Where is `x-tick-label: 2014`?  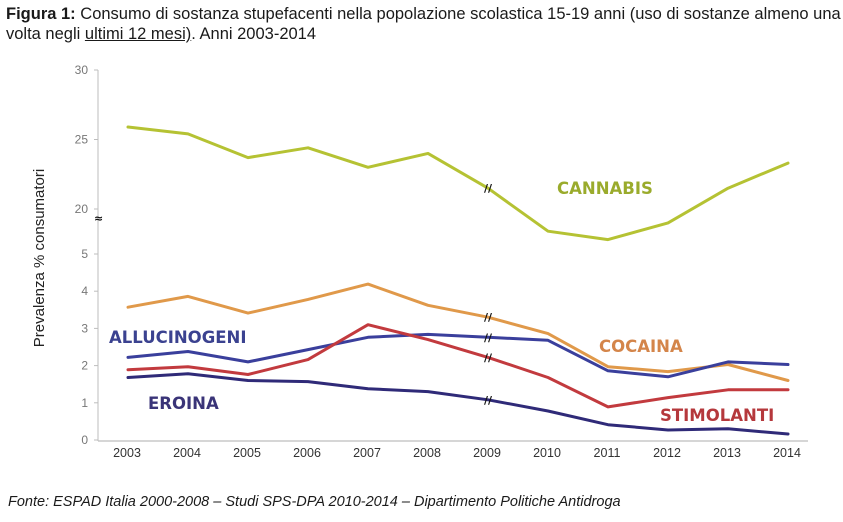
x-tick-label: 2014 is located at coordinates (787, 453).